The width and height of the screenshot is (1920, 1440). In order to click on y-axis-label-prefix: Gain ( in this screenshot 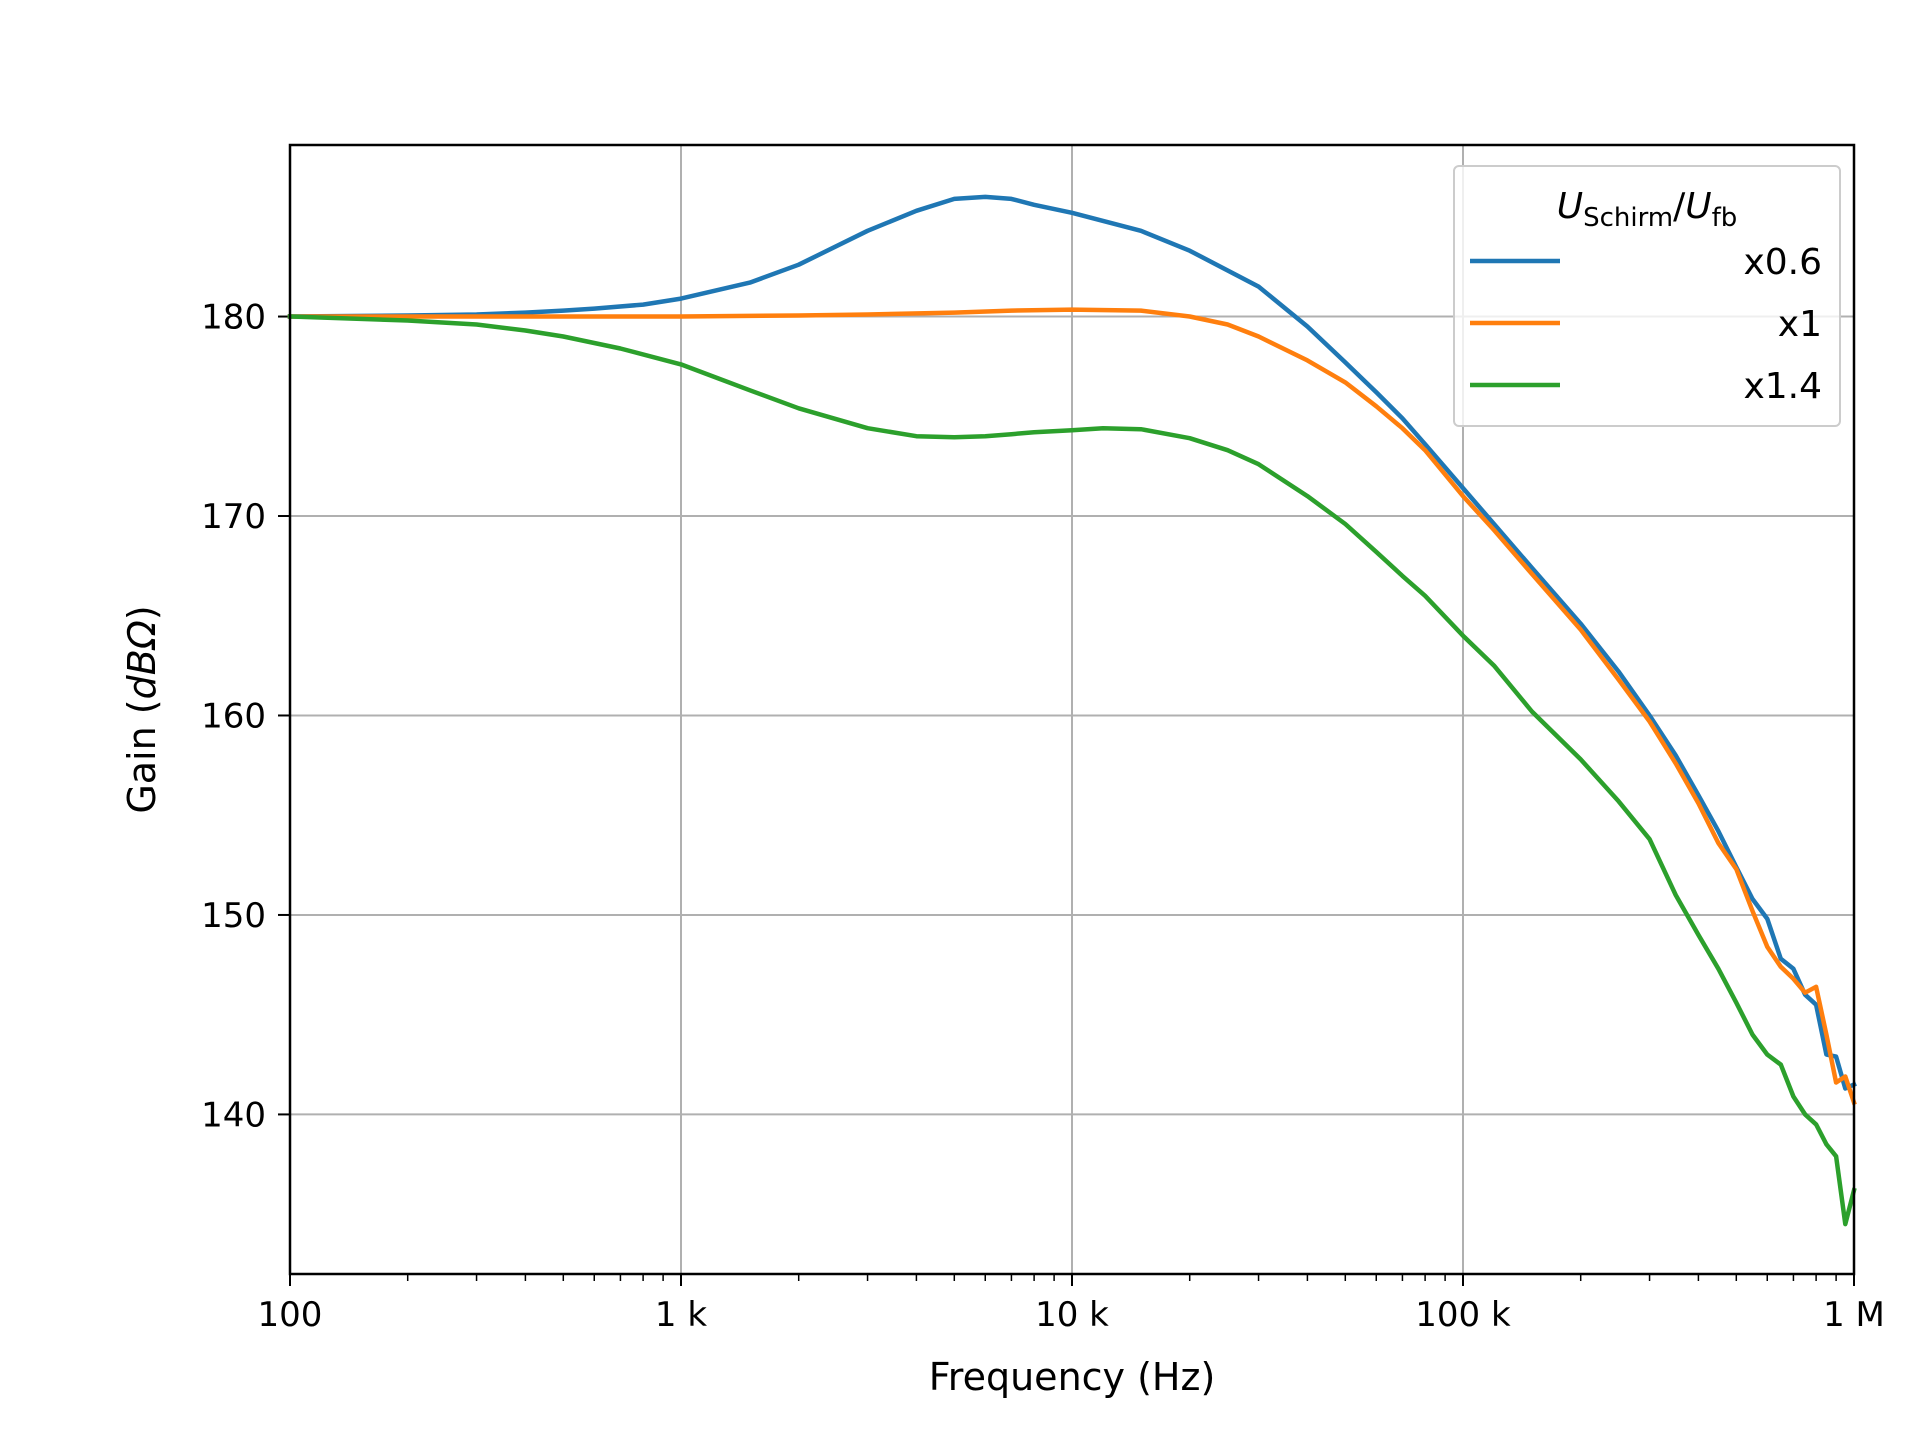, I will do `click(142, 756)`.